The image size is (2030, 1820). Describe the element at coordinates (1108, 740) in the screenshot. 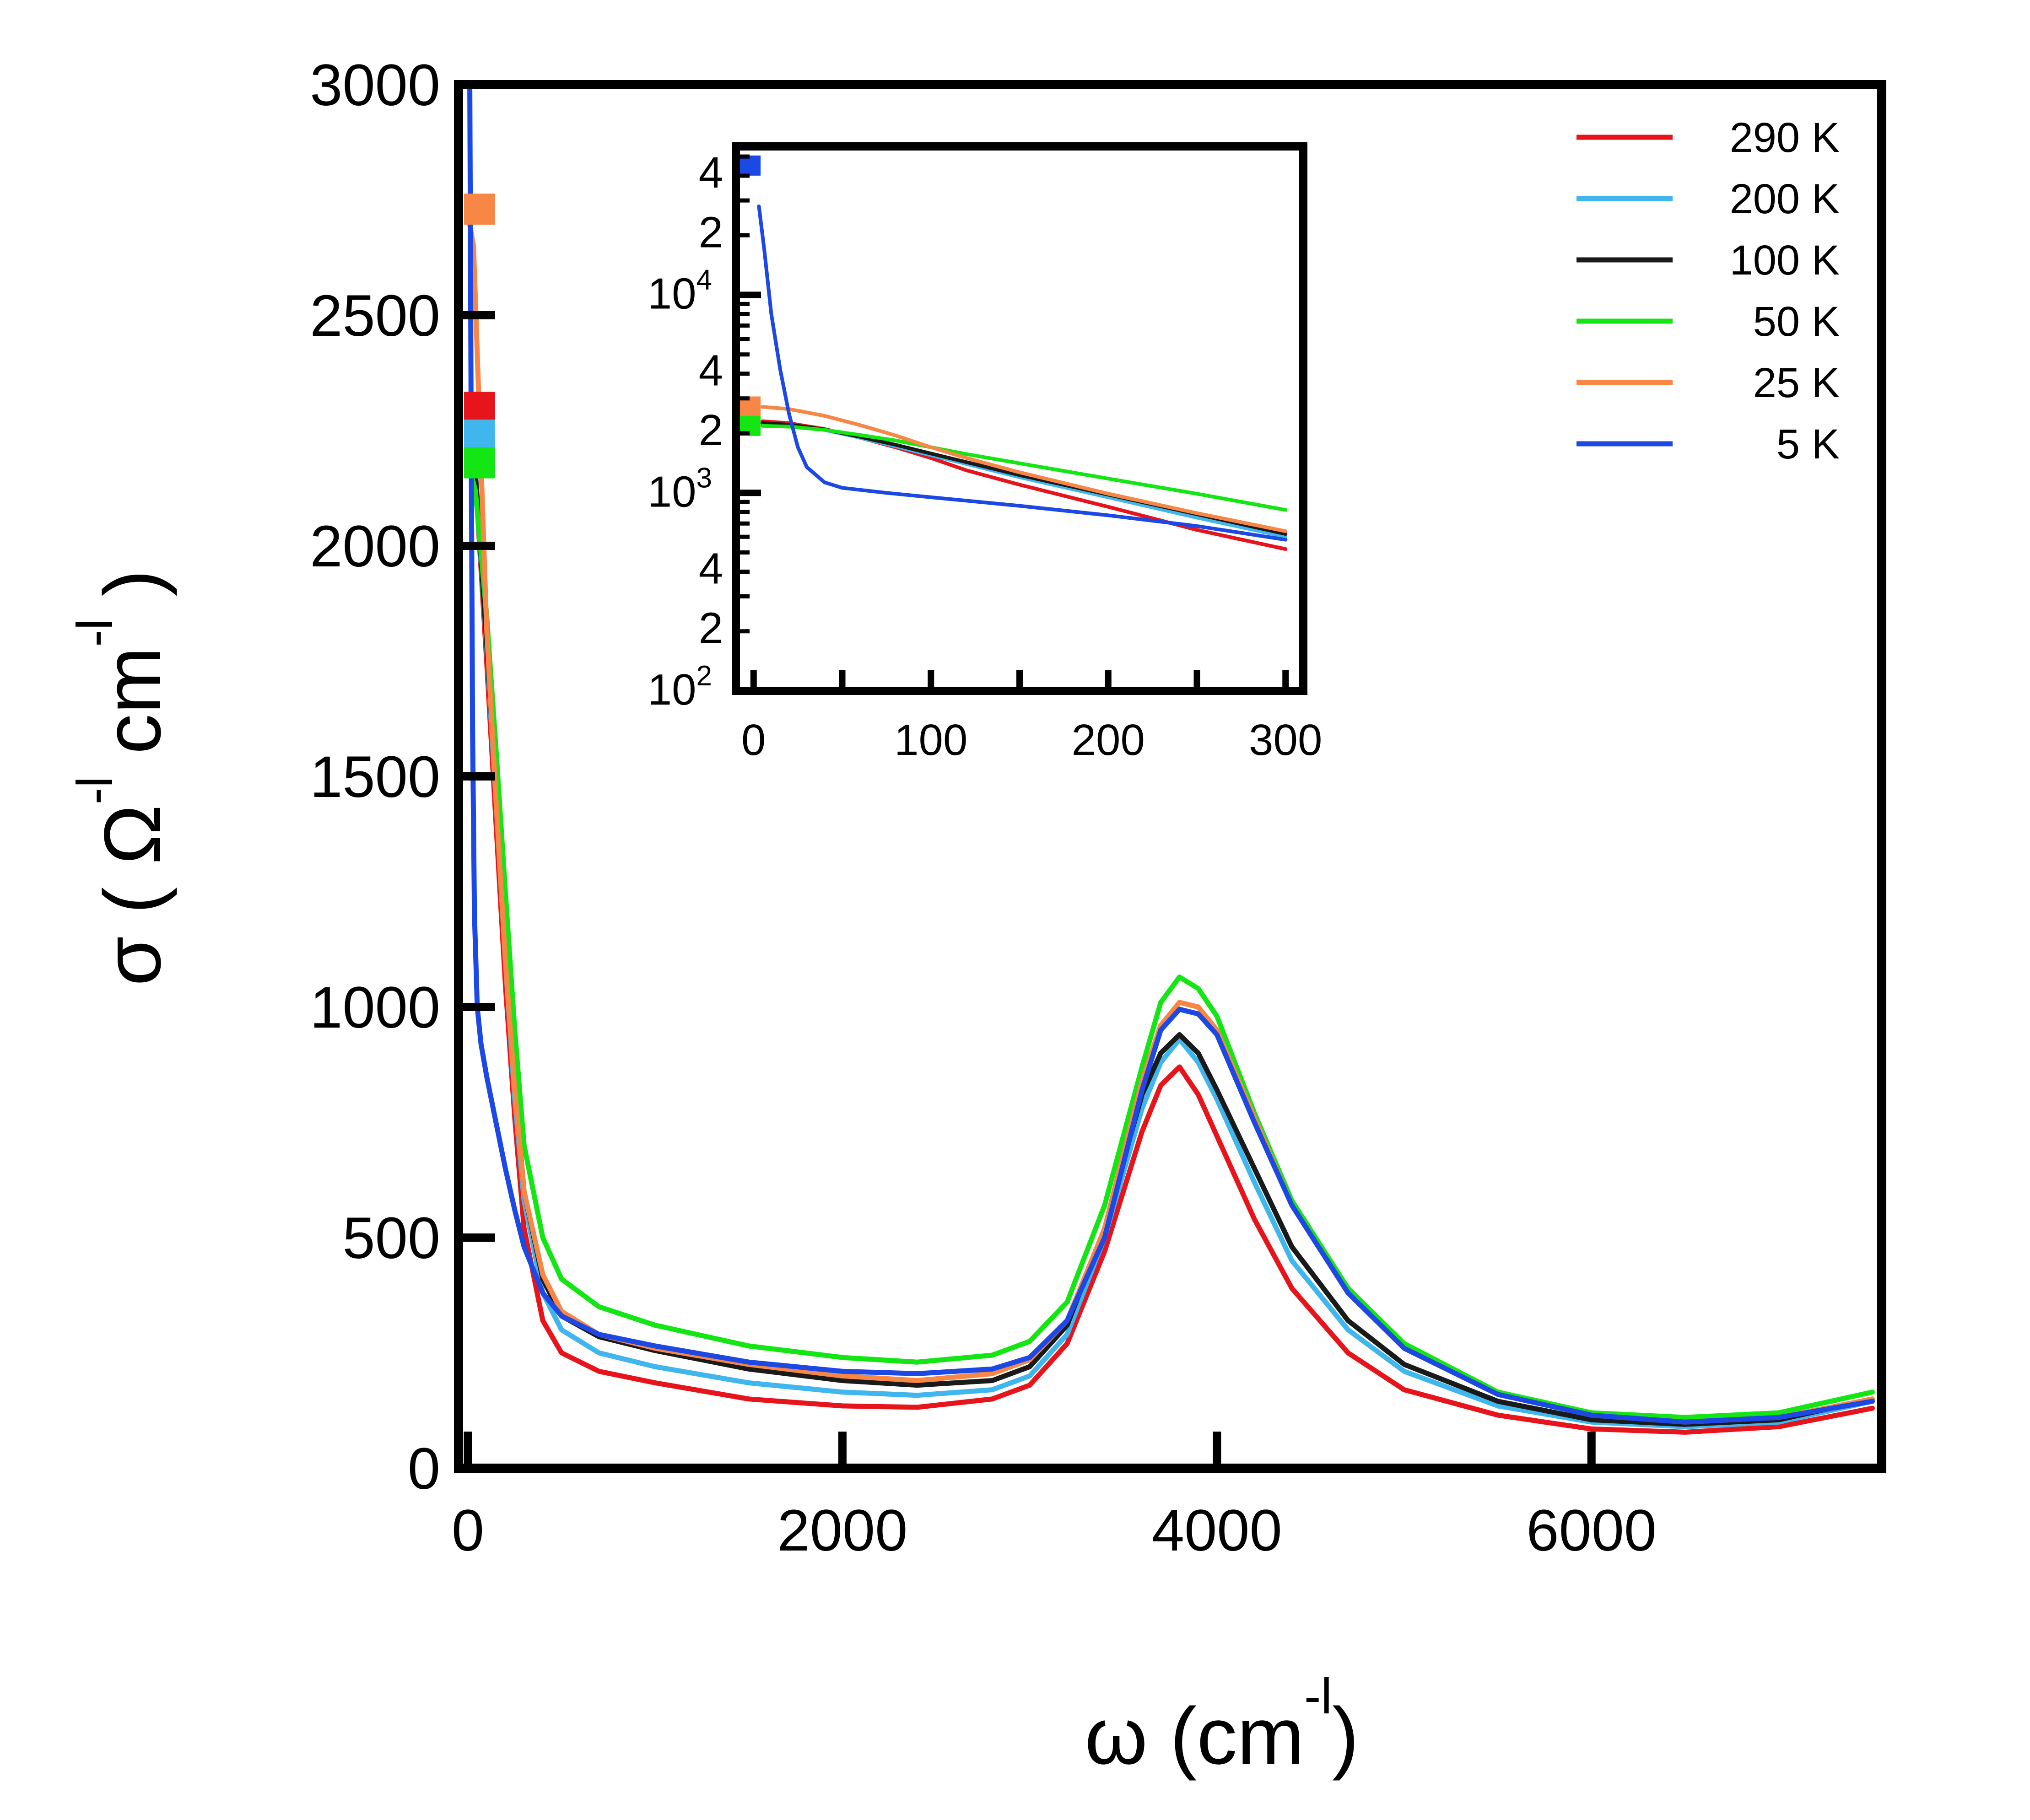

I see `inset-x-tick-label: 200` at that location.